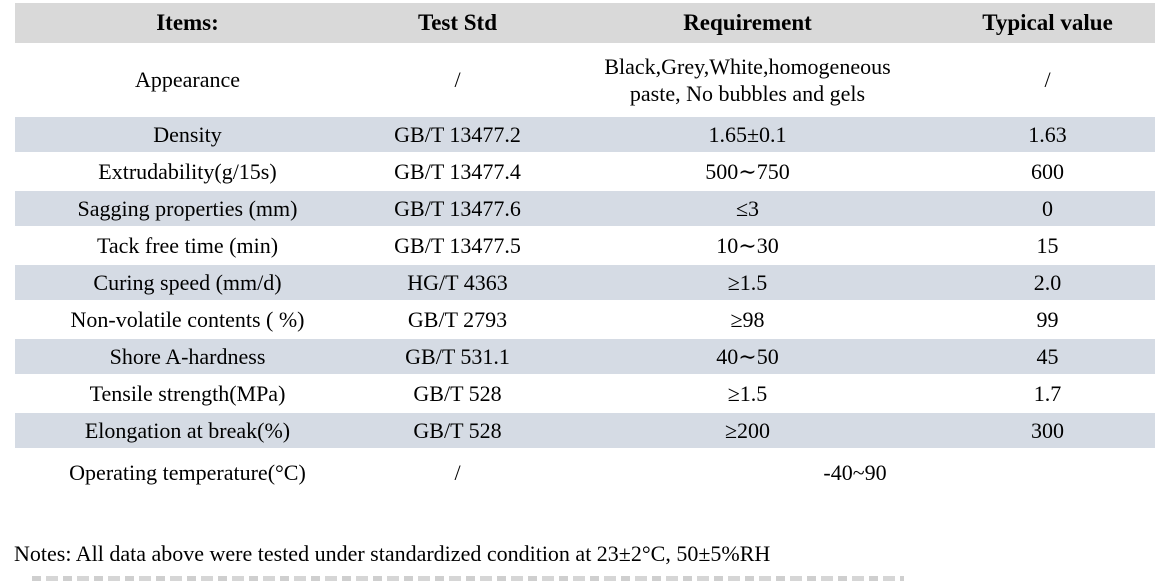 This screenshot has width=1164, height=582. Describe the element at coordinates (1047, 135) in the screenshot. I see `cell-typical: 1.63` at that location.